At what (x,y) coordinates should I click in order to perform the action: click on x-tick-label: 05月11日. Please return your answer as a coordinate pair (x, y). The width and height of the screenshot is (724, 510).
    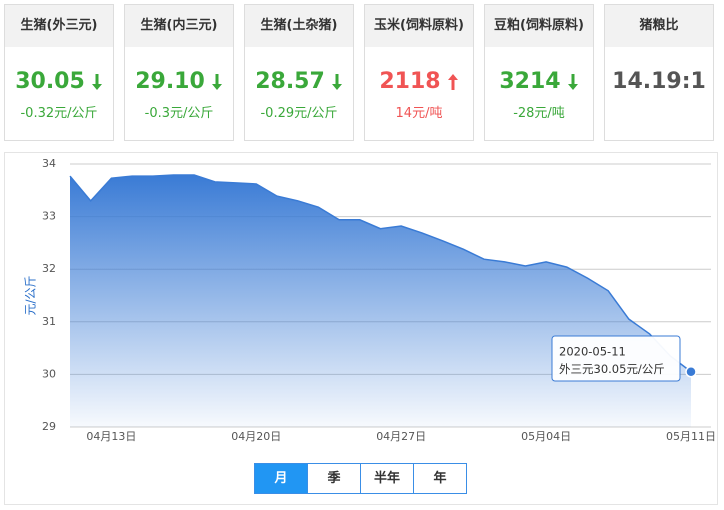
    Looking at the image, I should click on (691, 436).